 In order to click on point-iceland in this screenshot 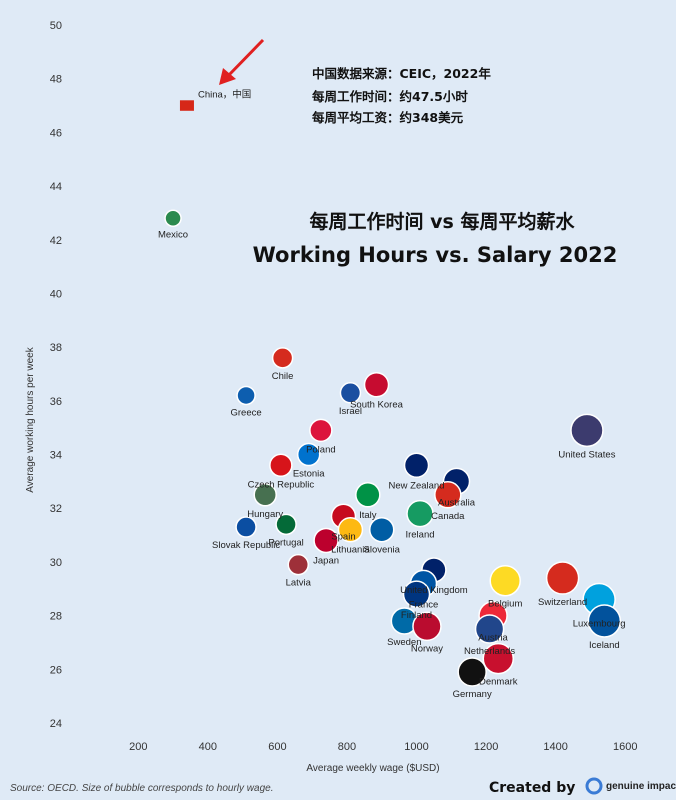, I will do `click(604, 621)`.